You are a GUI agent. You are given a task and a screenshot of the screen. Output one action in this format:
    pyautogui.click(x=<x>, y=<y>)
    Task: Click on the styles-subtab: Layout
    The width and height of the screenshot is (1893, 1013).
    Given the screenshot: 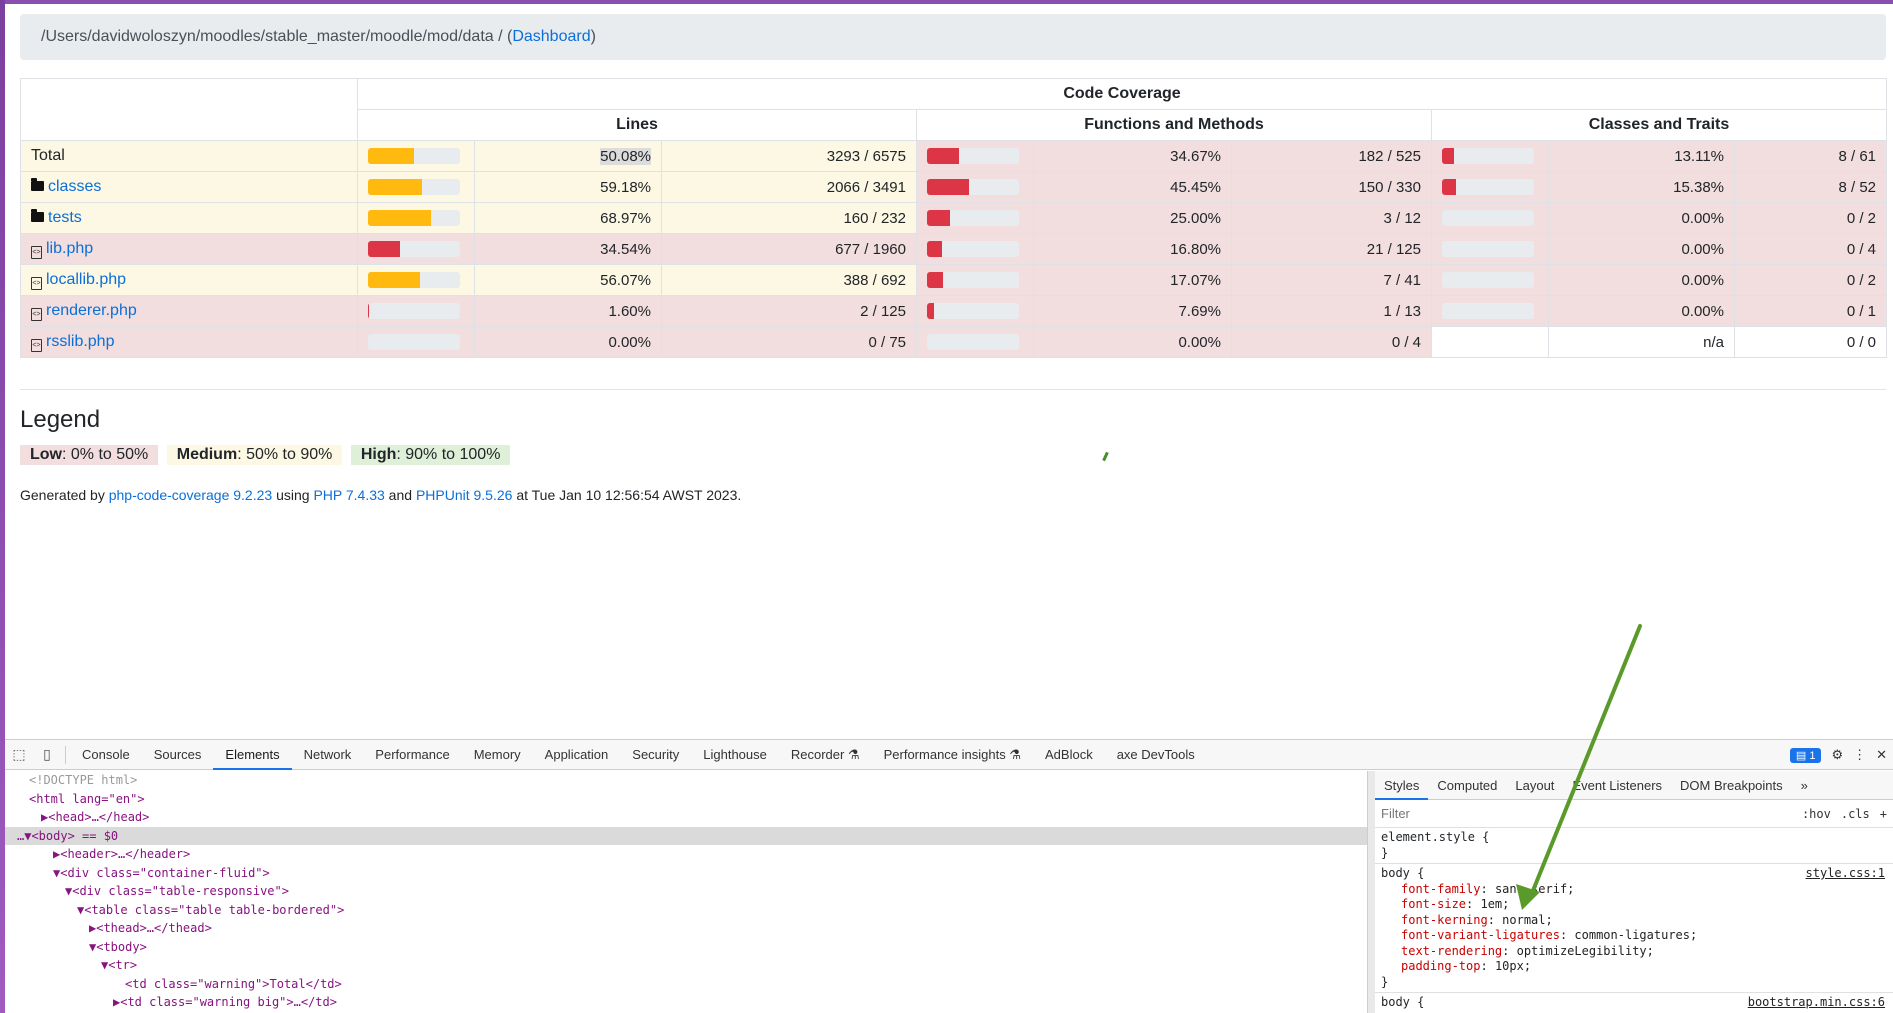 What is the action you would take?
    pyautogui.click(x=1535, y=785)
    